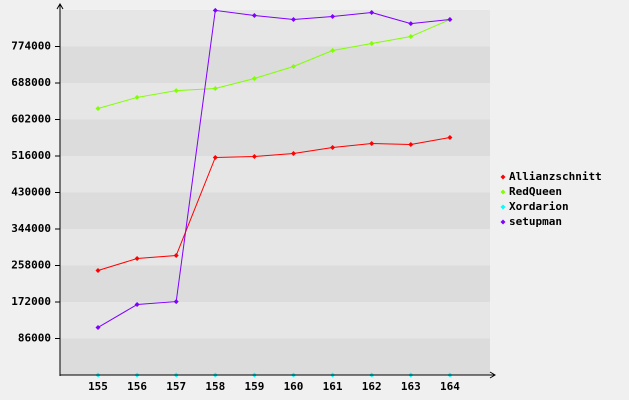 The width and height of the screenshot is (629, 400). What do you see at coordinates (254, 386) in the screenshot?
I see `x-tick-label: 159` at bounding box center [254, 386].